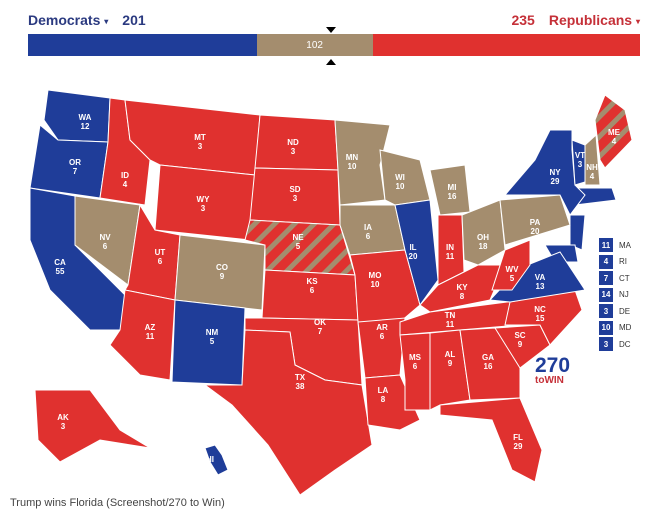 This screenshot has width=649, height=517. I want to click on state-abbr-label: PA, so click(535, 222).